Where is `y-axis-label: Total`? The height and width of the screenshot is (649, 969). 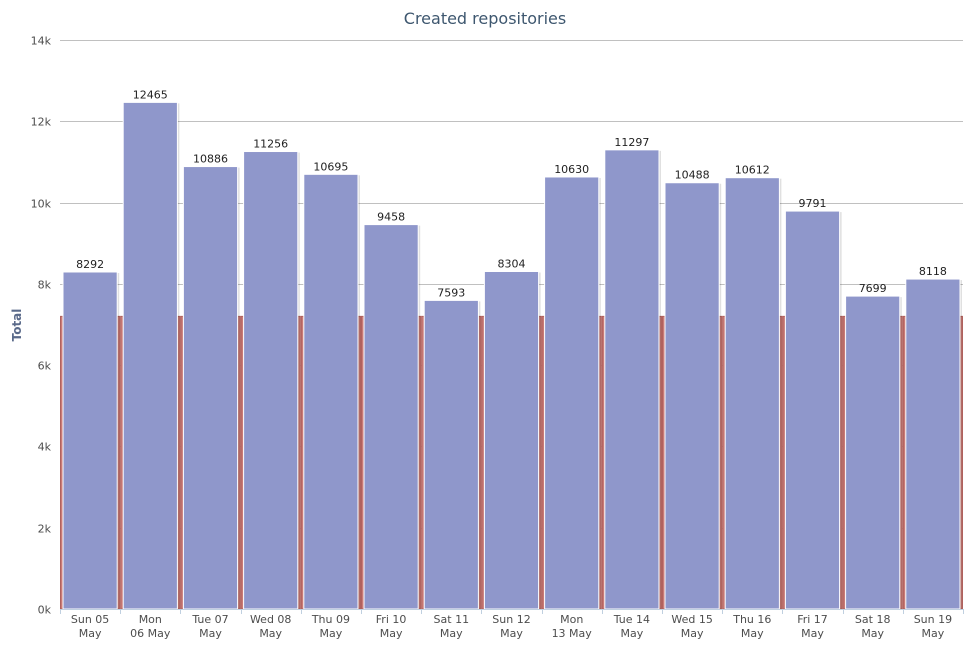
y-axis-label: Total is located at coordinates (17, 325).